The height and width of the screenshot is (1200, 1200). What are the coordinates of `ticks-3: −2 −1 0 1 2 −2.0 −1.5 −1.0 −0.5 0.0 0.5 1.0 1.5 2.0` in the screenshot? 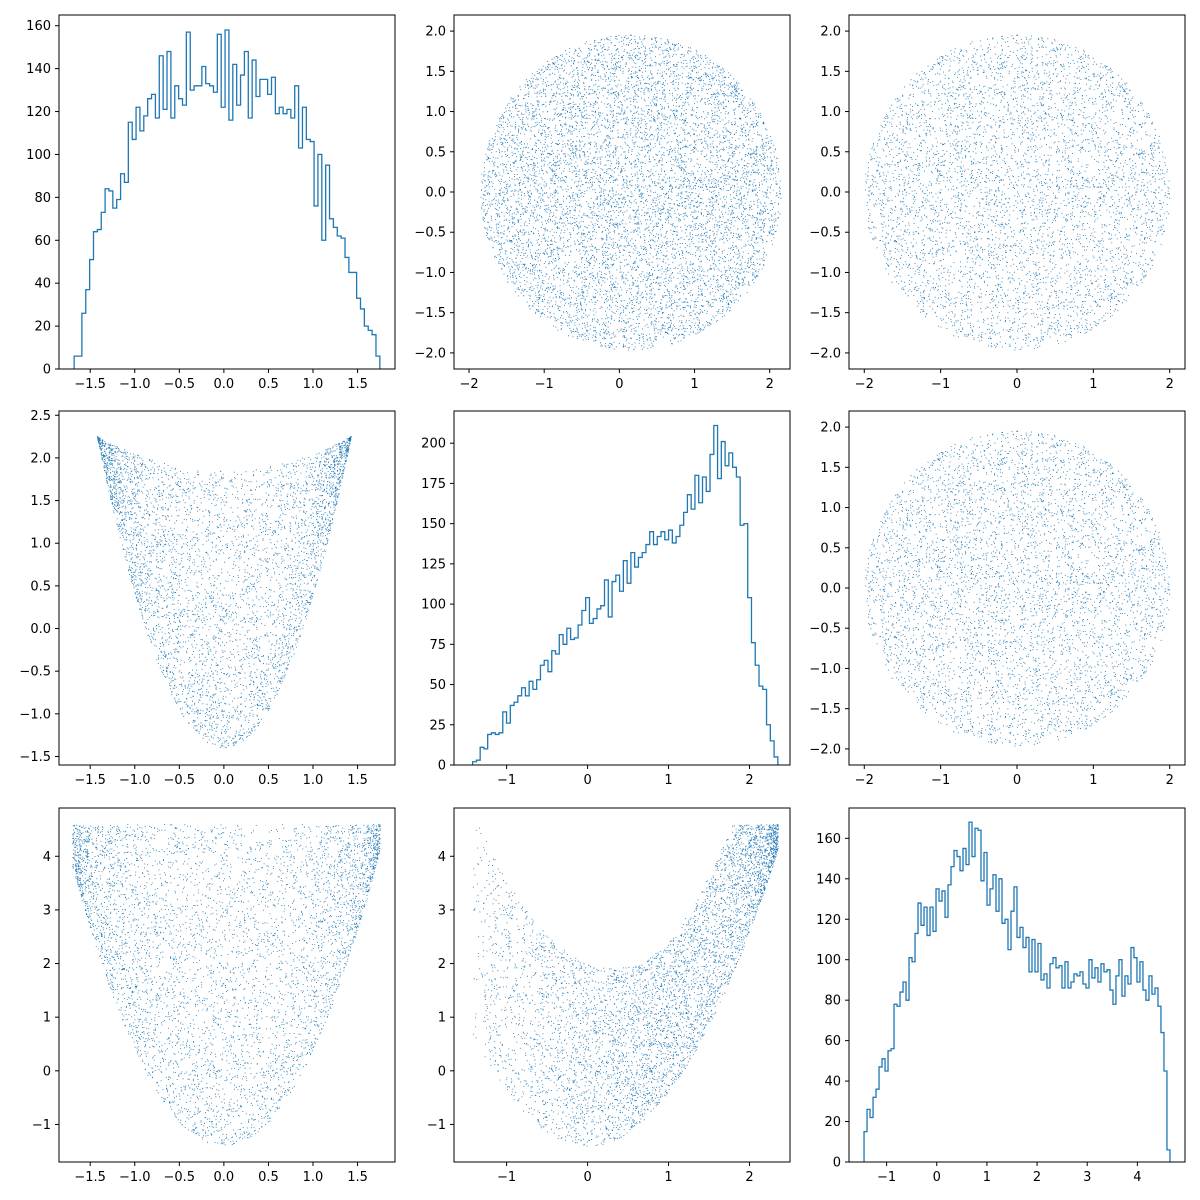 It's located at (991, 208).